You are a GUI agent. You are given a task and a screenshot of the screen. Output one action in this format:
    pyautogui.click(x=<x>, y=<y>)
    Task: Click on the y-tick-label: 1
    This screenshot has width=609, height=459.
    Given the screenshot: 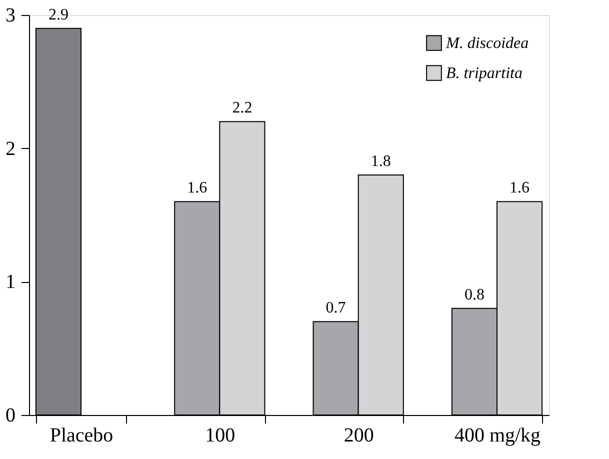 What is the action you would take?
    pyautogui.click(x=11, y=282)
    